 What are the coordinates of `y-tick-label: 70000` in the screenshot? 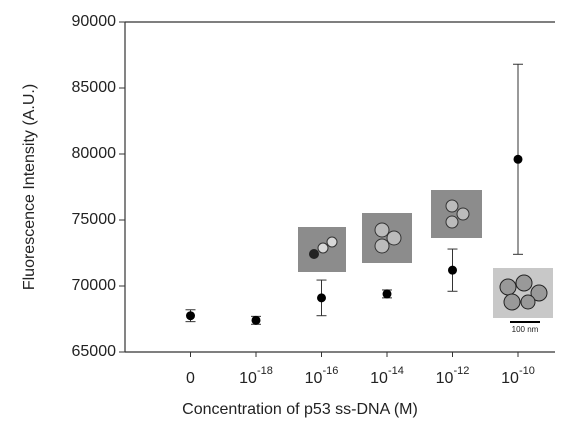 It's located at (94, 285).